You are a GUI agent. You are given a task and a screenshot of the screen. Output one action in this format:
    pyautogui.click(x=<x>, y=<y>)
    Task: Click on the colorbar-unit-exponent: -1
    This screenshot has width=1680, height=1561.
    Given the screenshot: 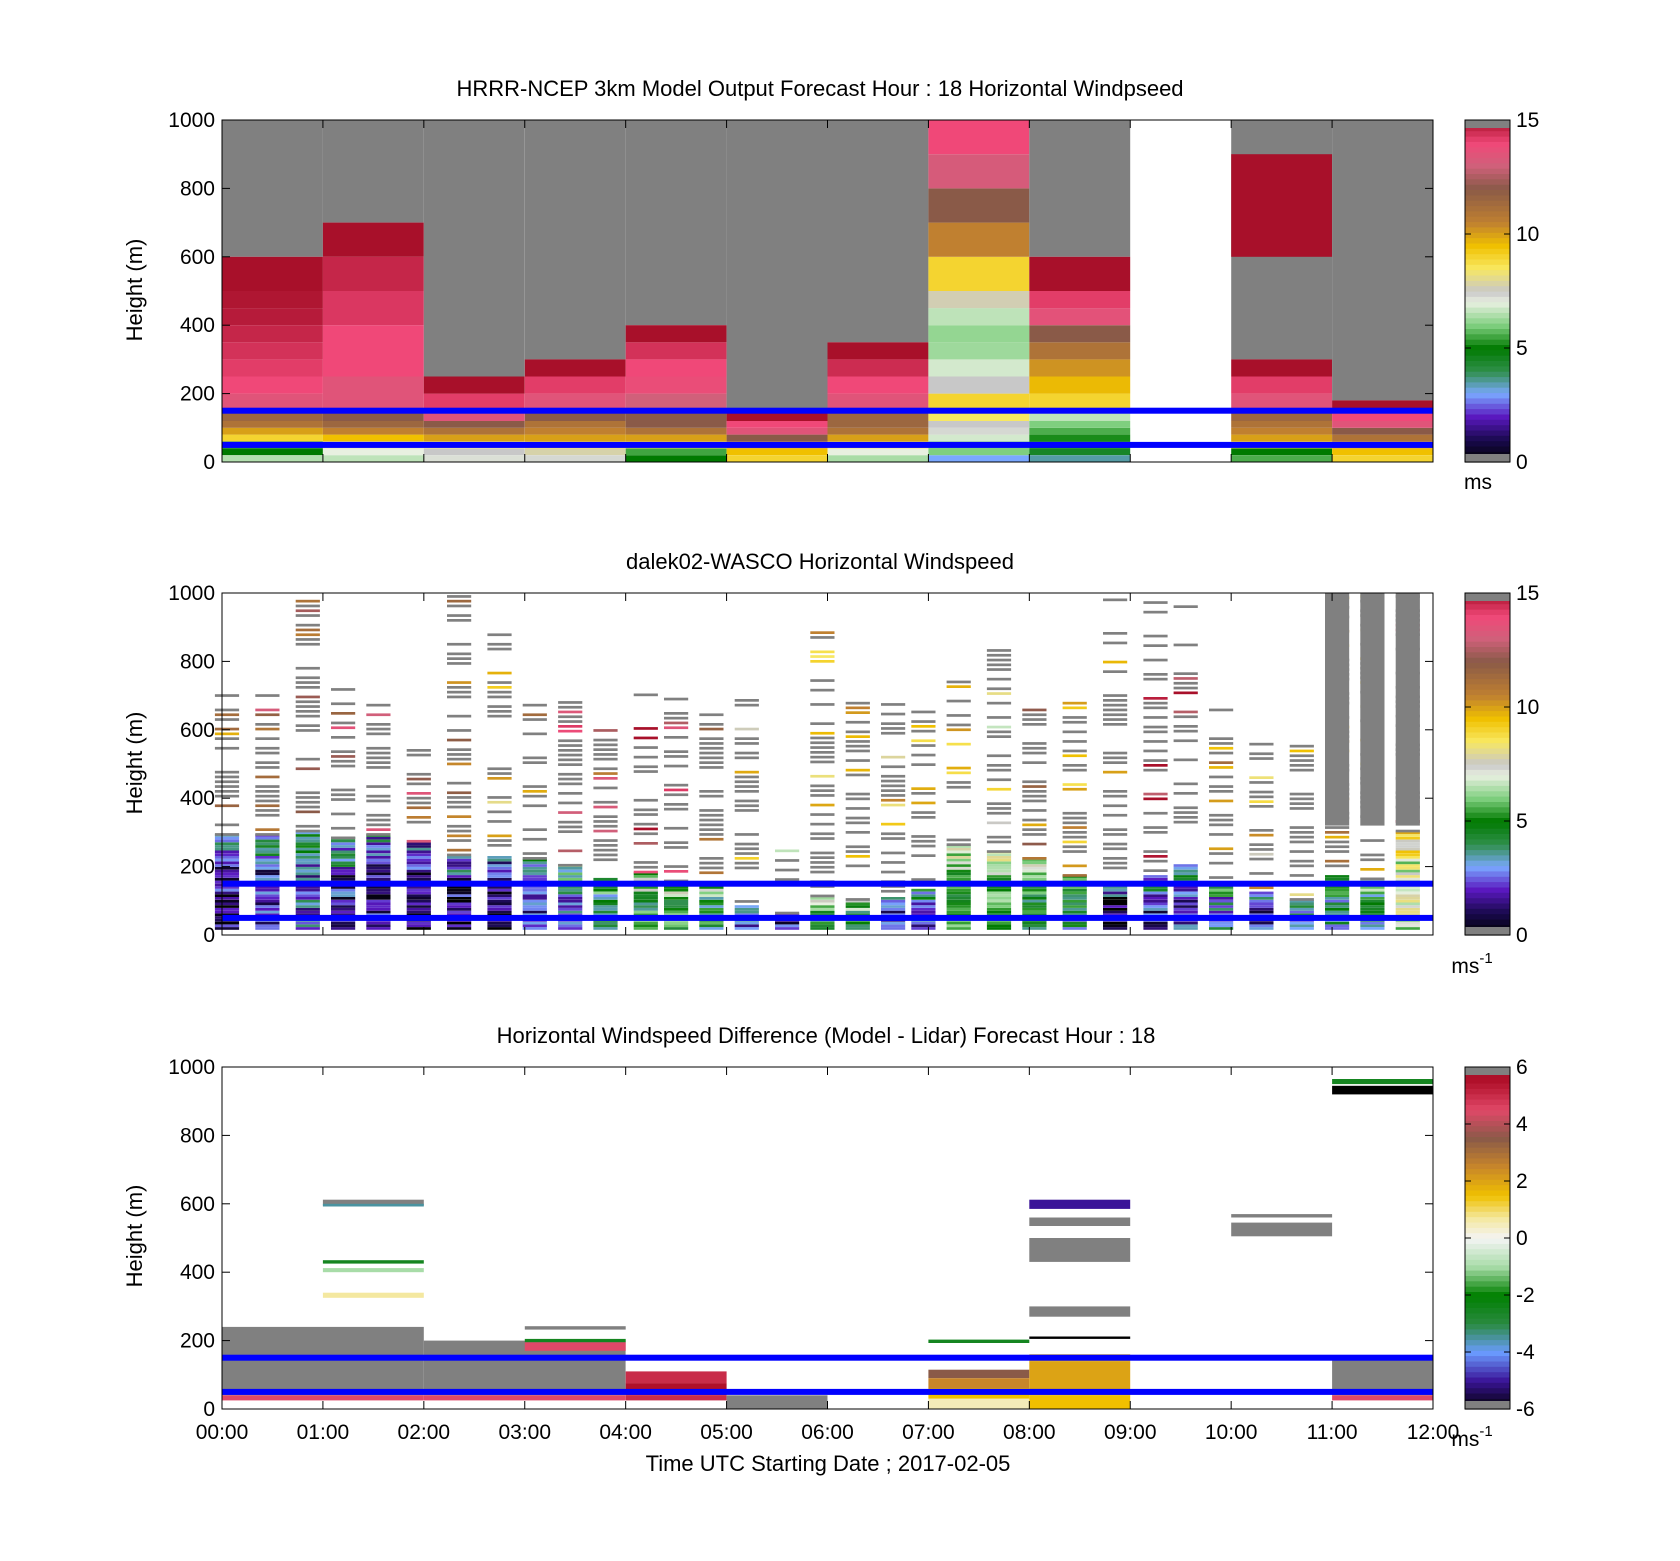 What is the action you would take?
    pyautogui.click(x=1485, y=958)
    